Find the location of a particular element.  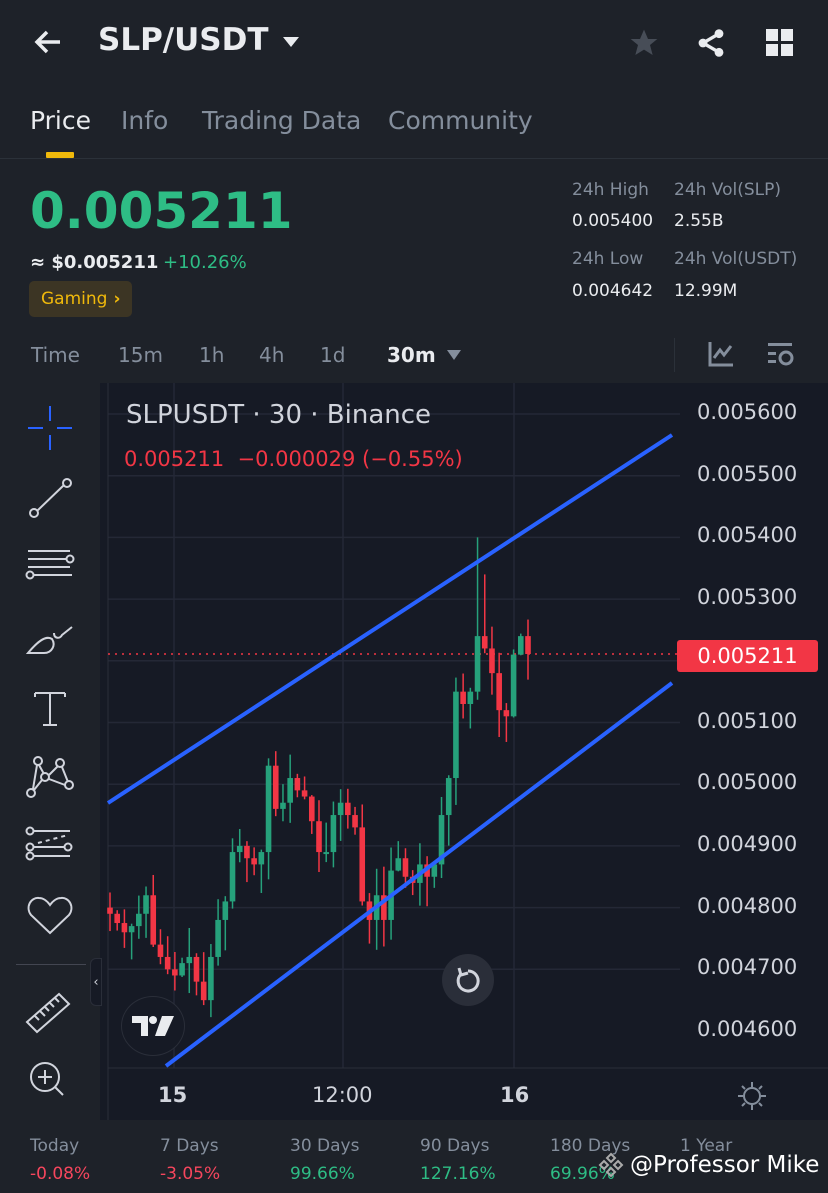

back-arrow-icon is located at coordinates (47, 42).